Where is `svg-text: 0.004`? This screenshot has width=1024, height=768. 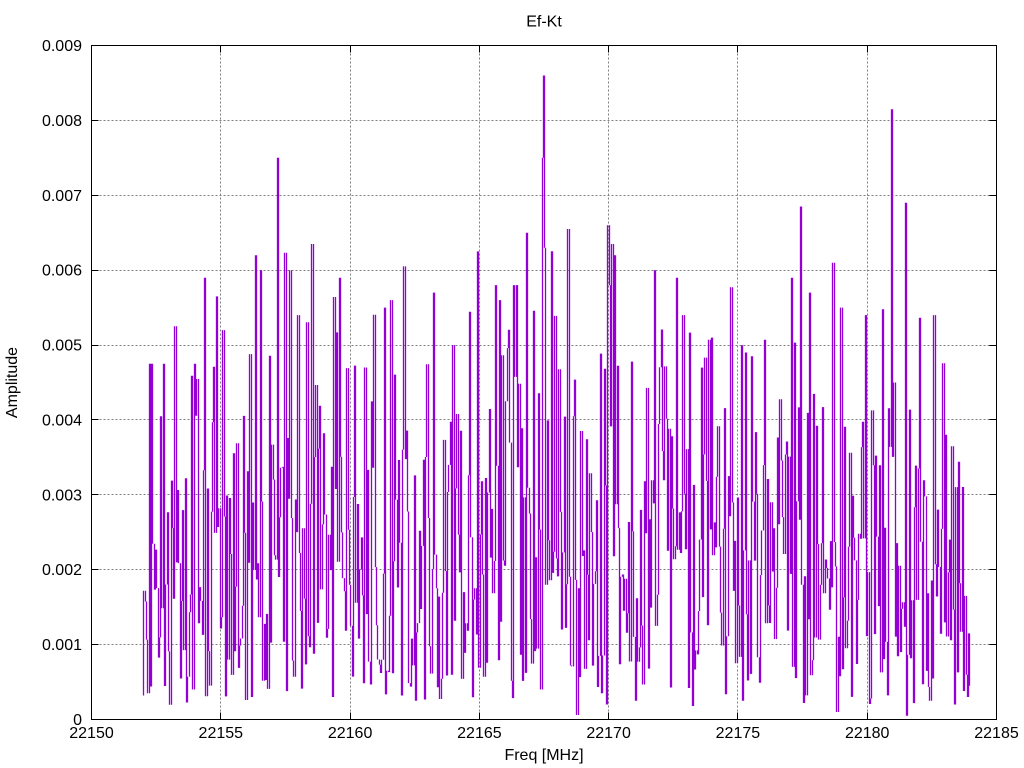 svg-text: 0.004 is located at coordinates (62, 420).